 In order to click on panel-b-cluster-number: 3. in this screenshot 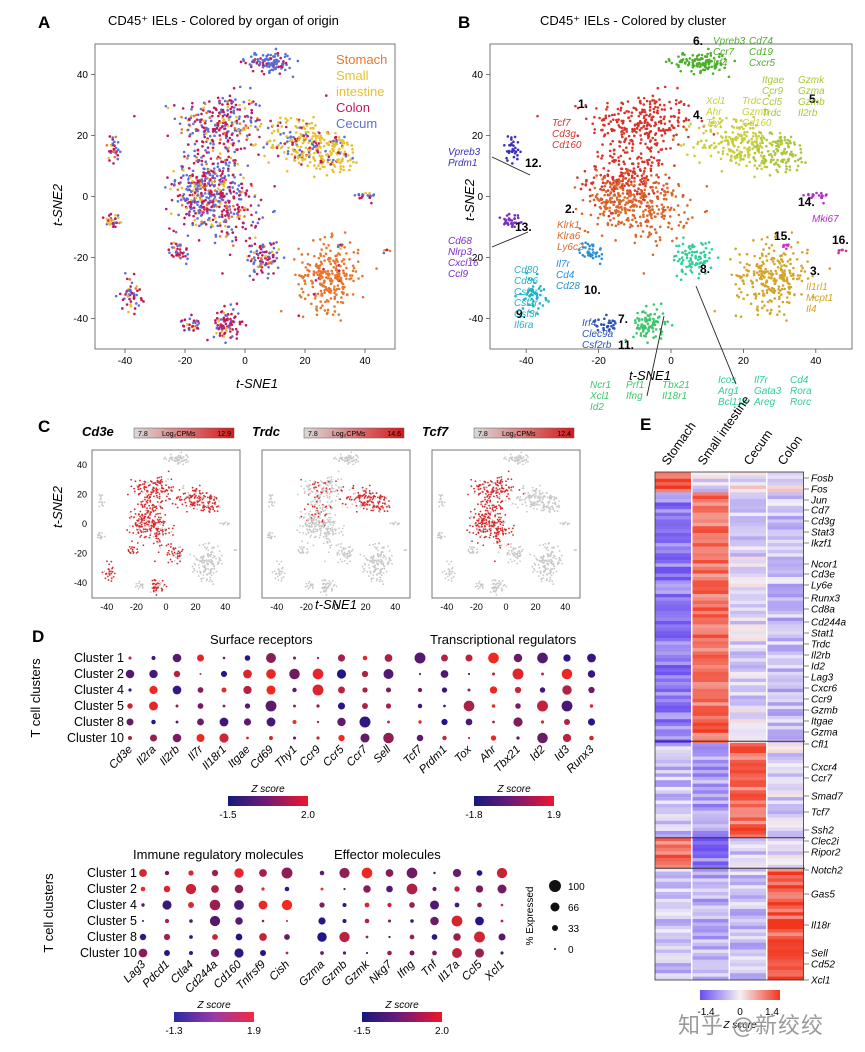, I will do `click(815, 271)`.